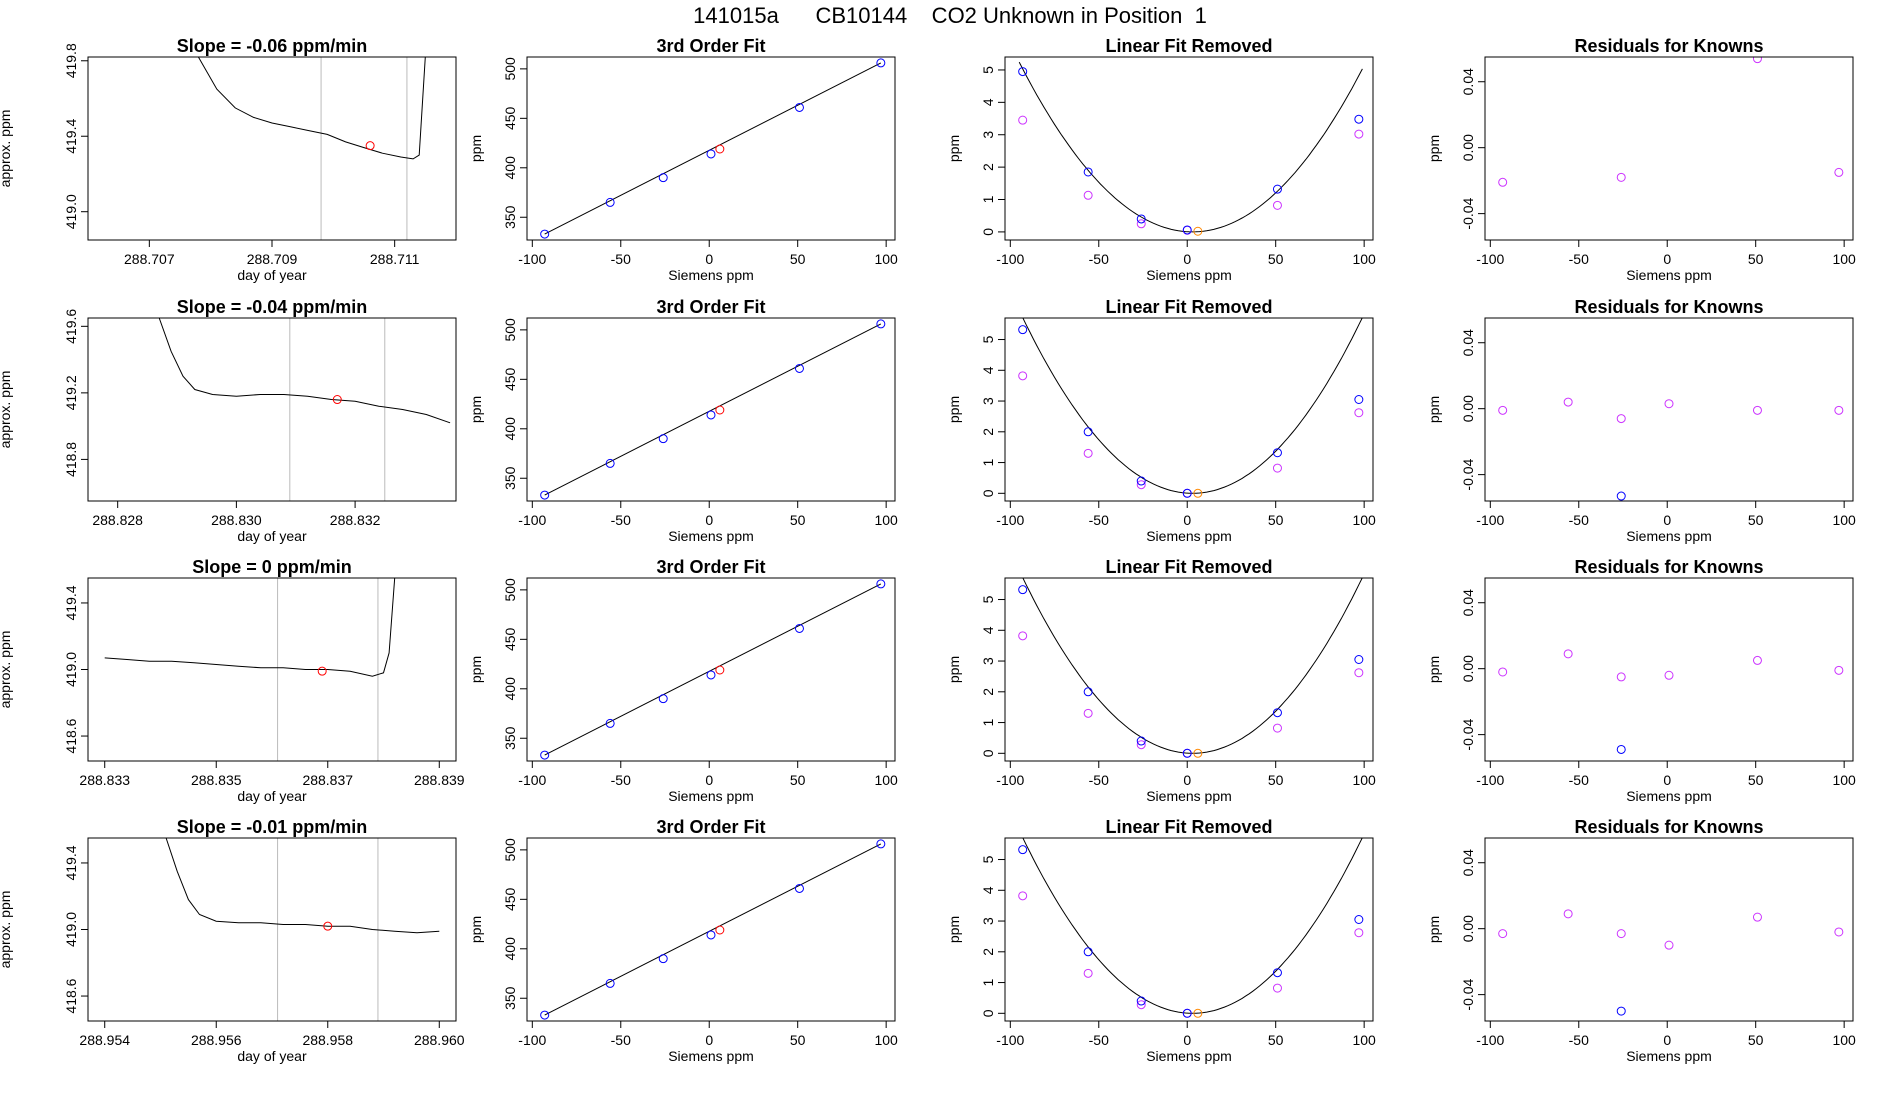 The height and width of the screenshot is (1100, 1900). I want to click on y-tick-label: 0.00, so click(1468, 928).